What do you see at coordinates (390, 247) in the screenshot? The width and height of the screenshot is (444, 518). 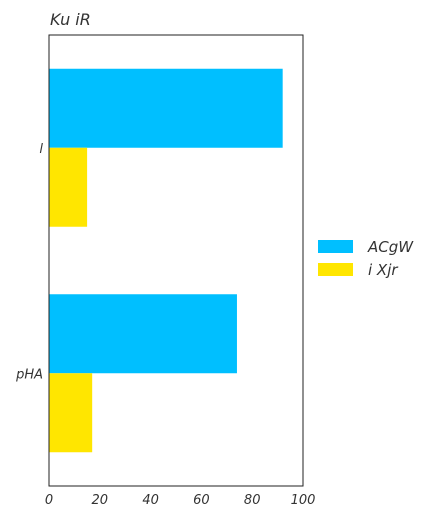 I see `legend-label-1: ACgW` at bounding box center [390, 247].